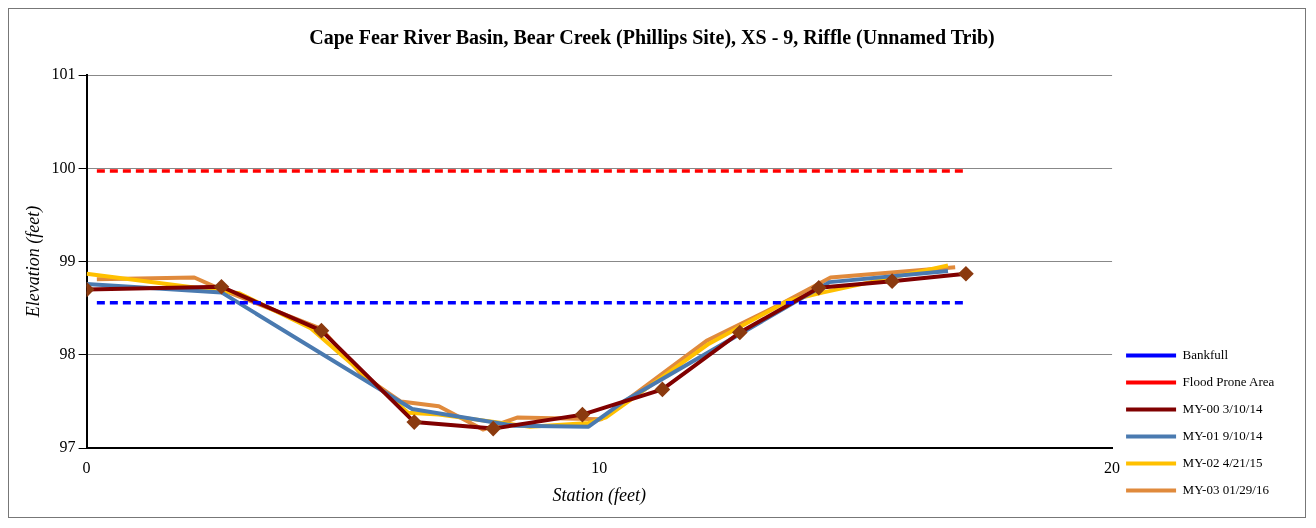 This screenshot has width=1316, height=528. I want to click on legend-label: MY-00 3/10/14, so click(1222, 408).